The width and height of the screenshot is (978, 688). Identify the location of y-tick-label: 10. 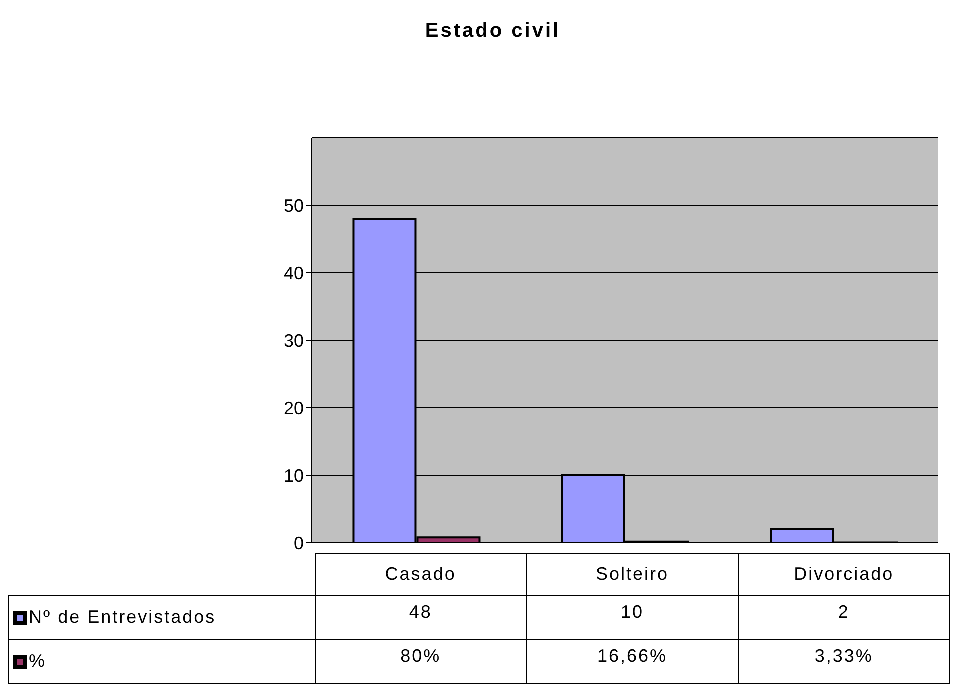
(294, 476).